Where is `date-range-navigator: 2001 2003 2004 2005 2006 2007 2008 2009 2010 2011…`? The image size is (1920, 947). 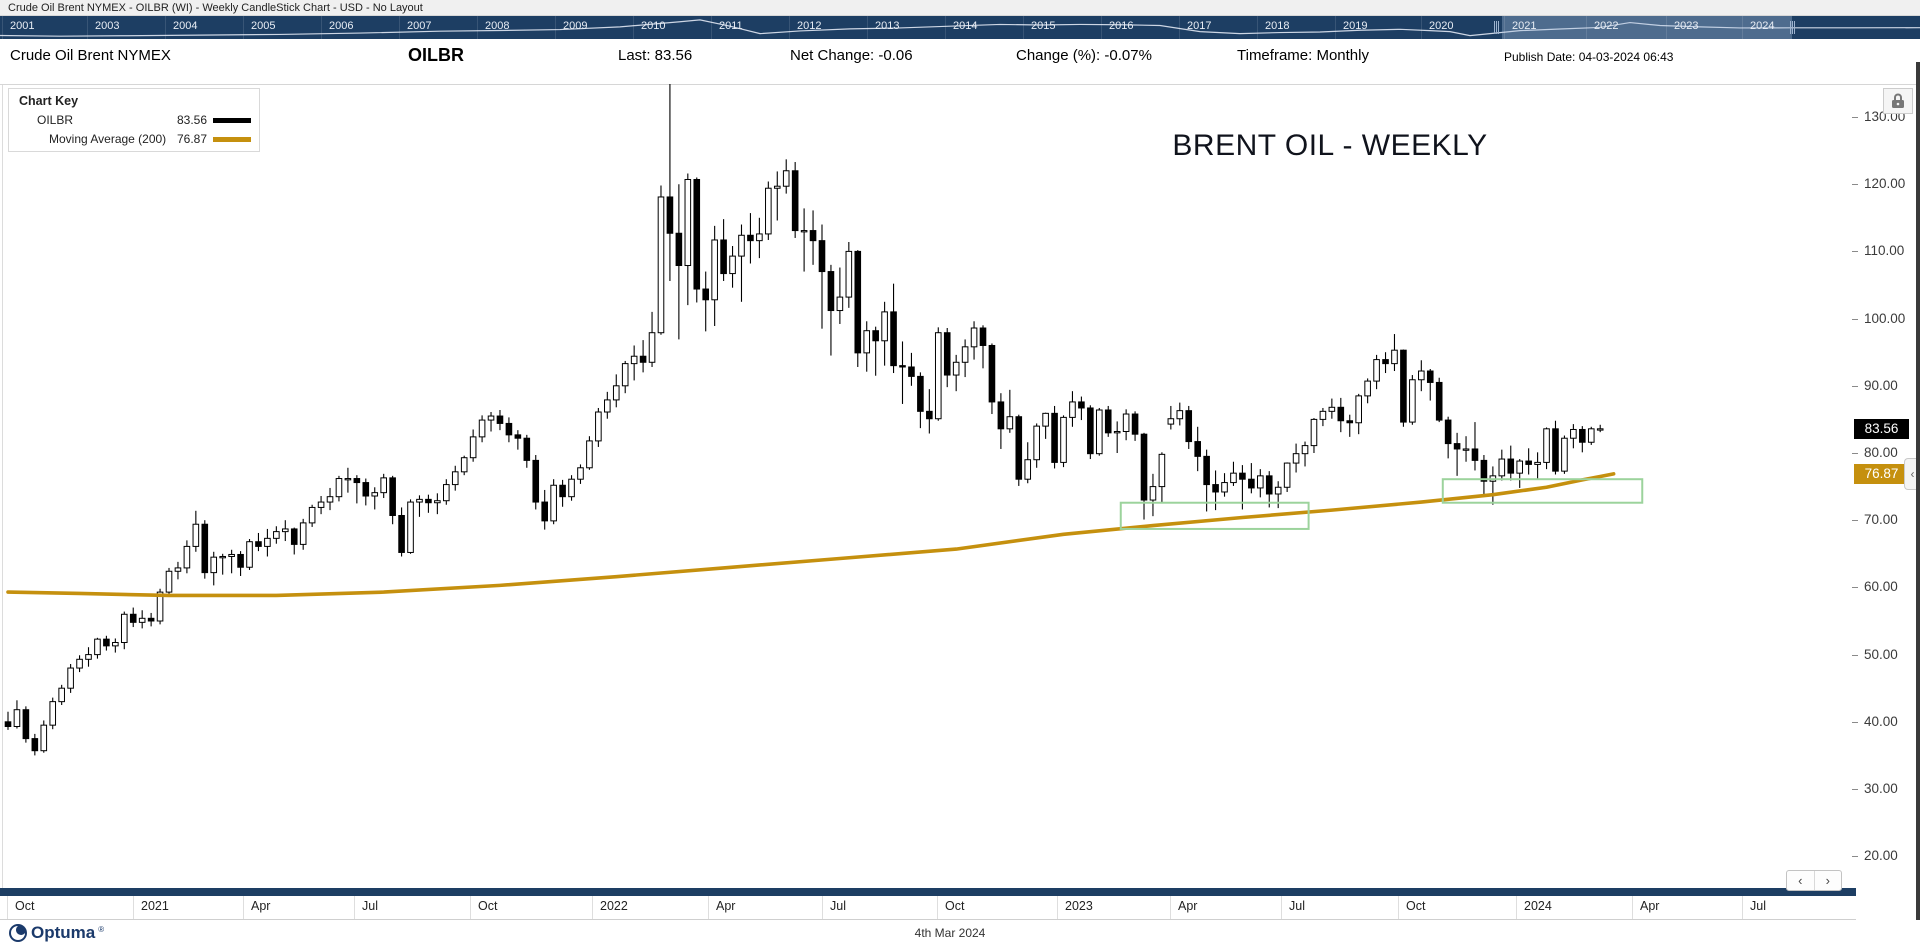
date-range-navigator: 2001 2003 2004 2005 2006 2007 2008 2009 2010 2011… is located at coordinates (960, 27).